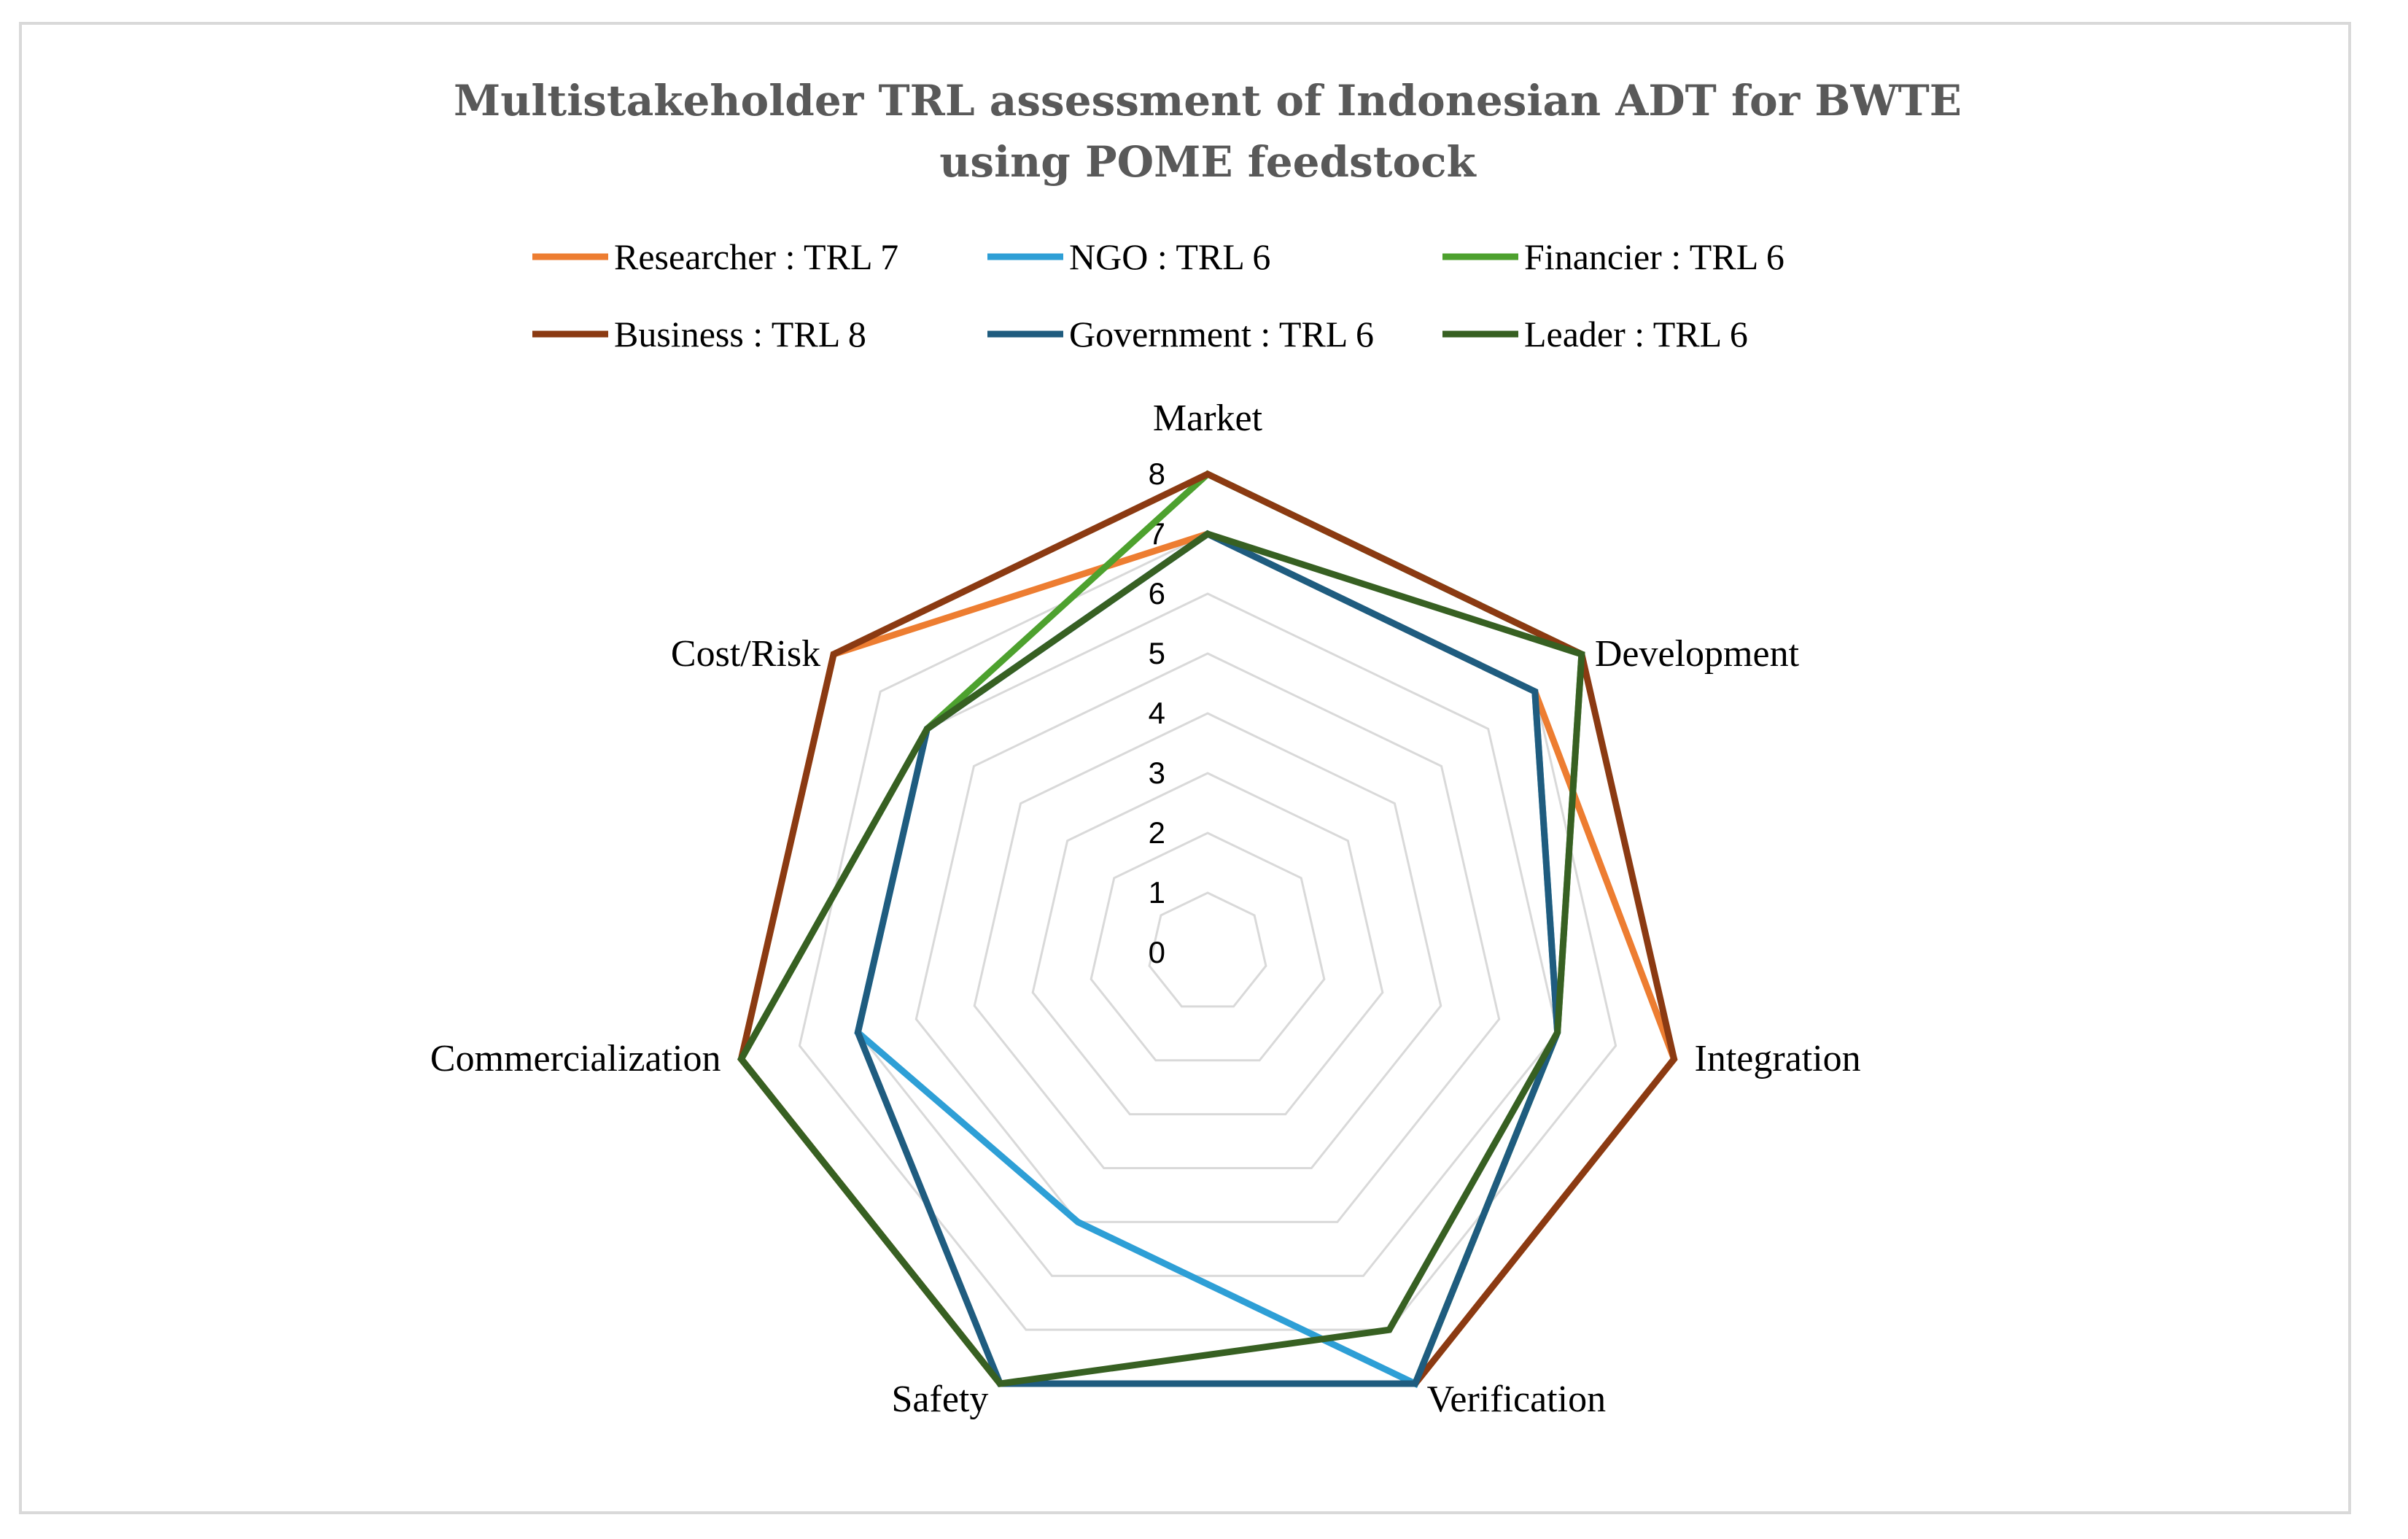 This screenshot has height=1539, width=2408. I want to click on tick-label: 2, so click(1157, 832).